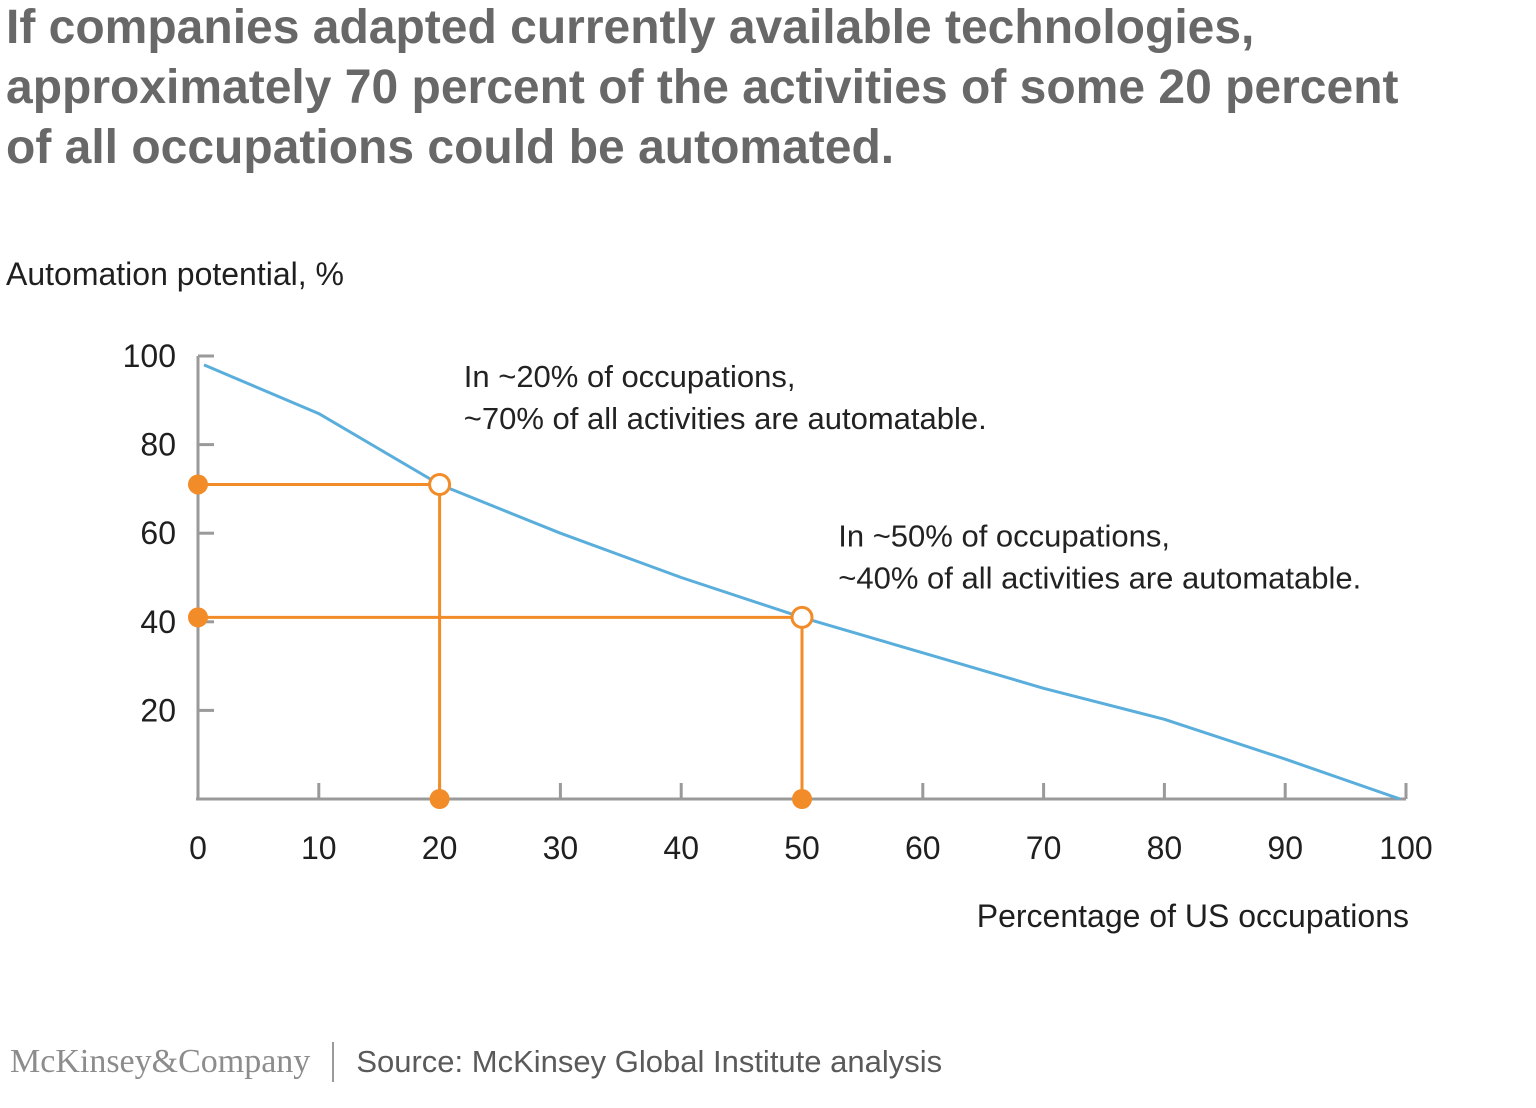  I want to click on y-tick-label: 40, so click(158, 622).